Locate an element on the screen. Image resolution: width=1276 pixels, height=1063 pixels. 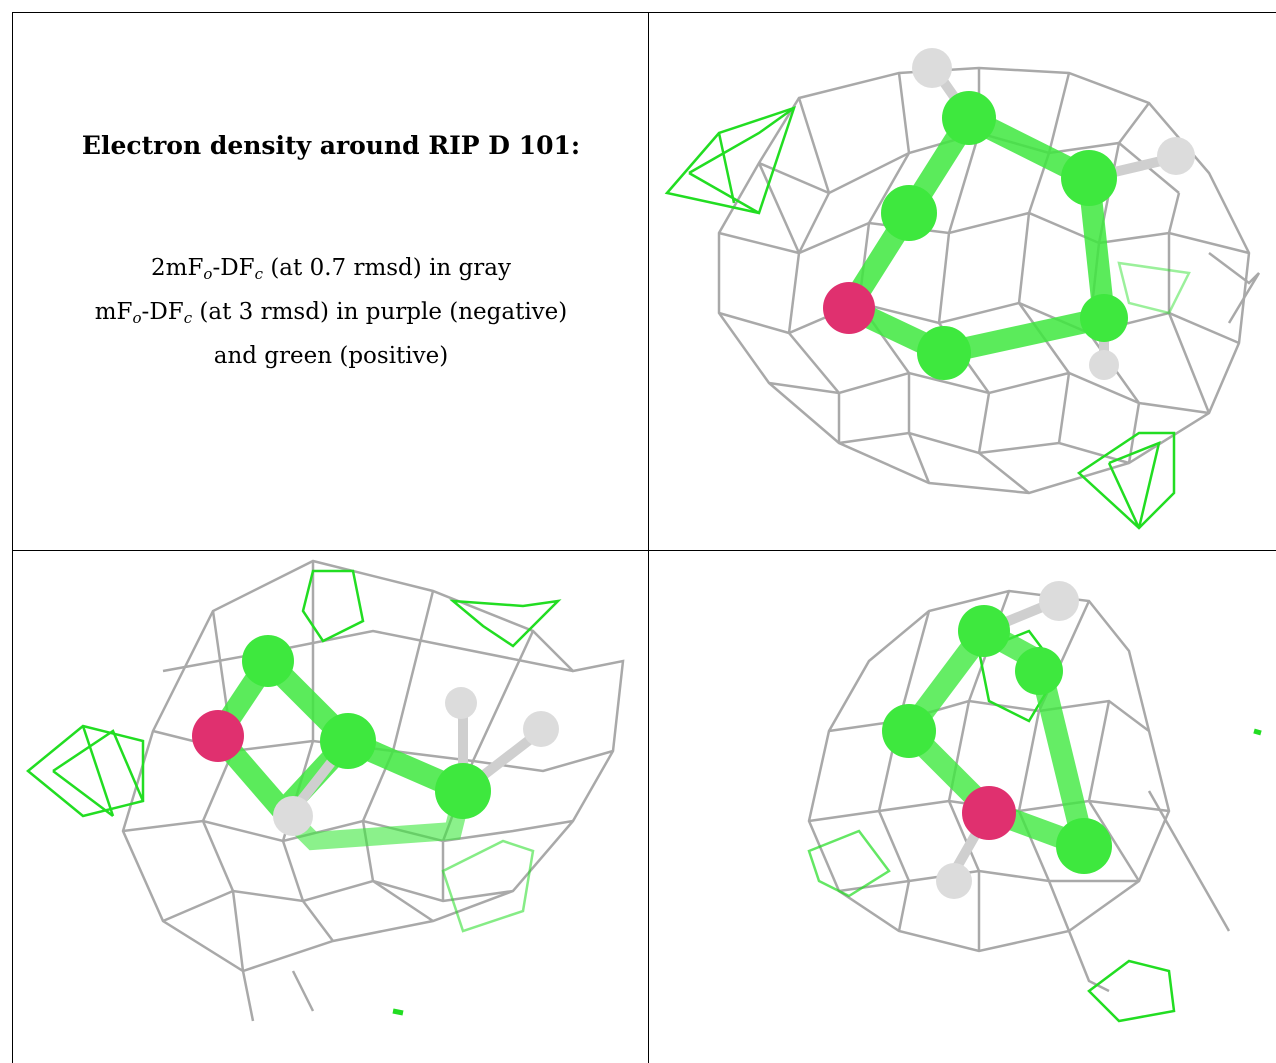
molecule-bonds is located at coordinates (375, 750).